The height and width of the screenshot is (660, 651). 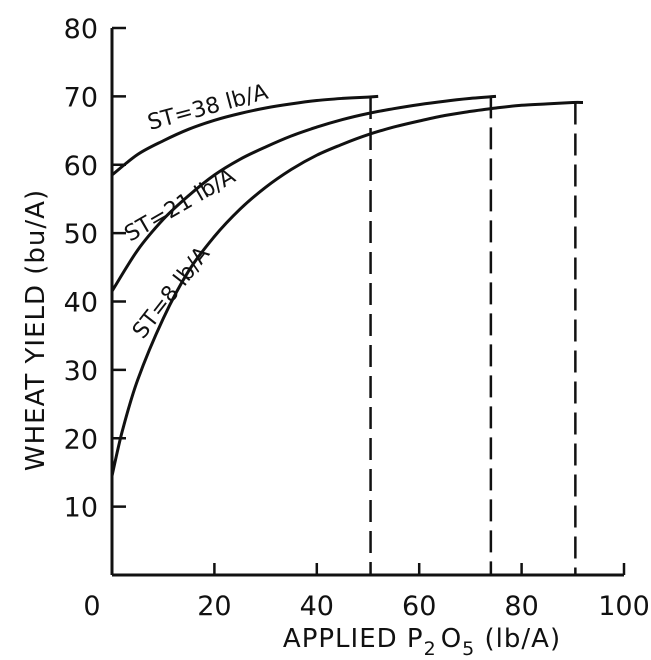 What do you see at coordinates (81, 439) in the screenshot?
I see `y-tick-label: 20` at bounding box center [81, 439].